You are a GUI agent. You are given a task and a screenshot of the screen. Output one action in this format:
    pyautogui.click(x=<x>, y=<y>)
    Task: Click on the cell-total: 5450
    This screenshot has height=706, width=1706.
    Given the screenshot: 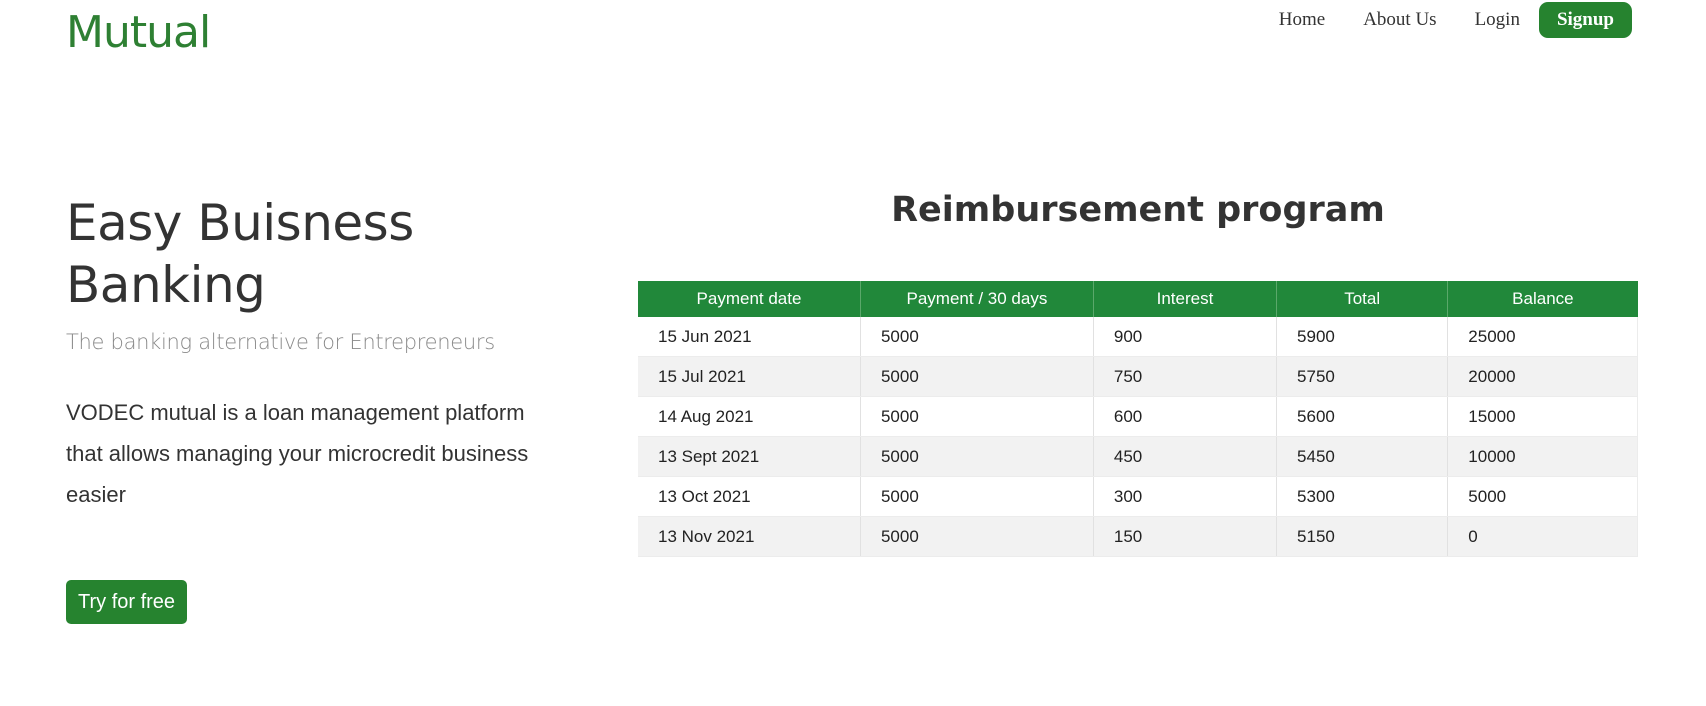 What is the action you would take?
    pyautogui.click(x=1362, y=456)
    